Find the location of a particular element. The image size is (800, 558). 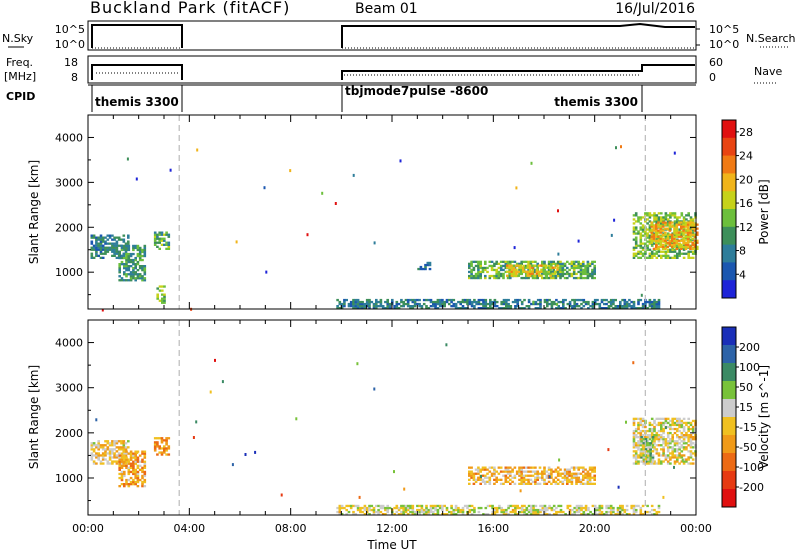

velocity-colorbar-label: Velocity [m s^-1] is located at coordinates (764, 417).